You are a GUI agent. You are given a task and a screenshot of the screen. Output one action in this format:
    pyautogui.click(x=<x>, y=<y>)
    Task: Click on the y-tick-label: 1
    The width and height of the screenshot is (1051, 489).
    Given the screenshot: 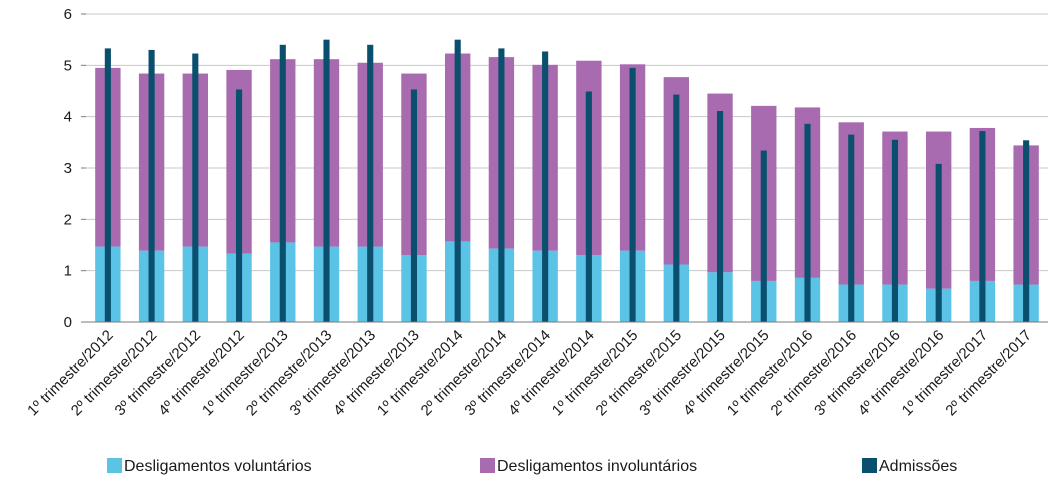 What is the action you would take?
    pyautogui.click(x=68, y=271)
    